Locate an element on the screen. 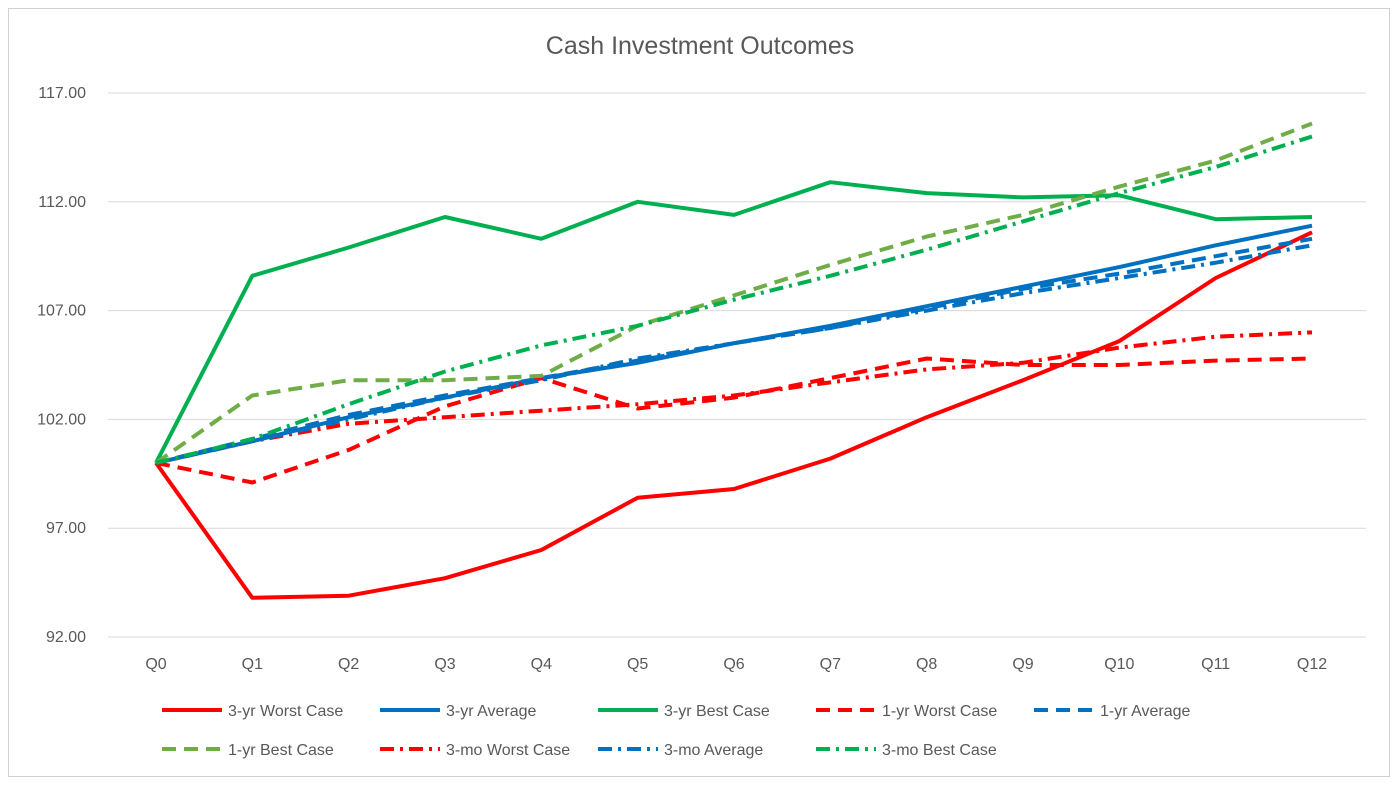  legend-label: 3-mo Best Case is located at coordinates (939, 750).